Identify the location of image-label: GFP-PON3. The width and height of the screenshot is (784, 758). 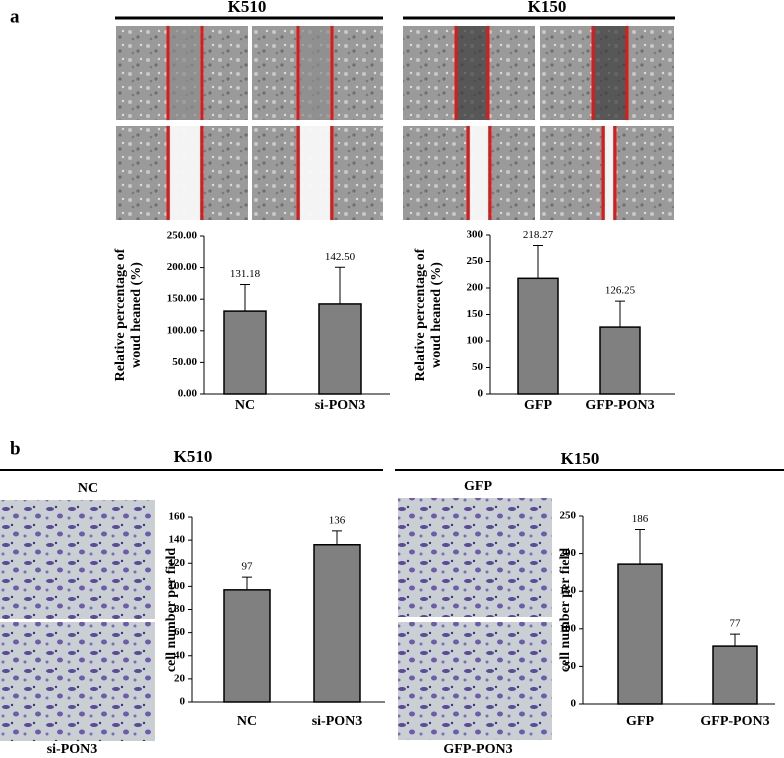
(477, 749).